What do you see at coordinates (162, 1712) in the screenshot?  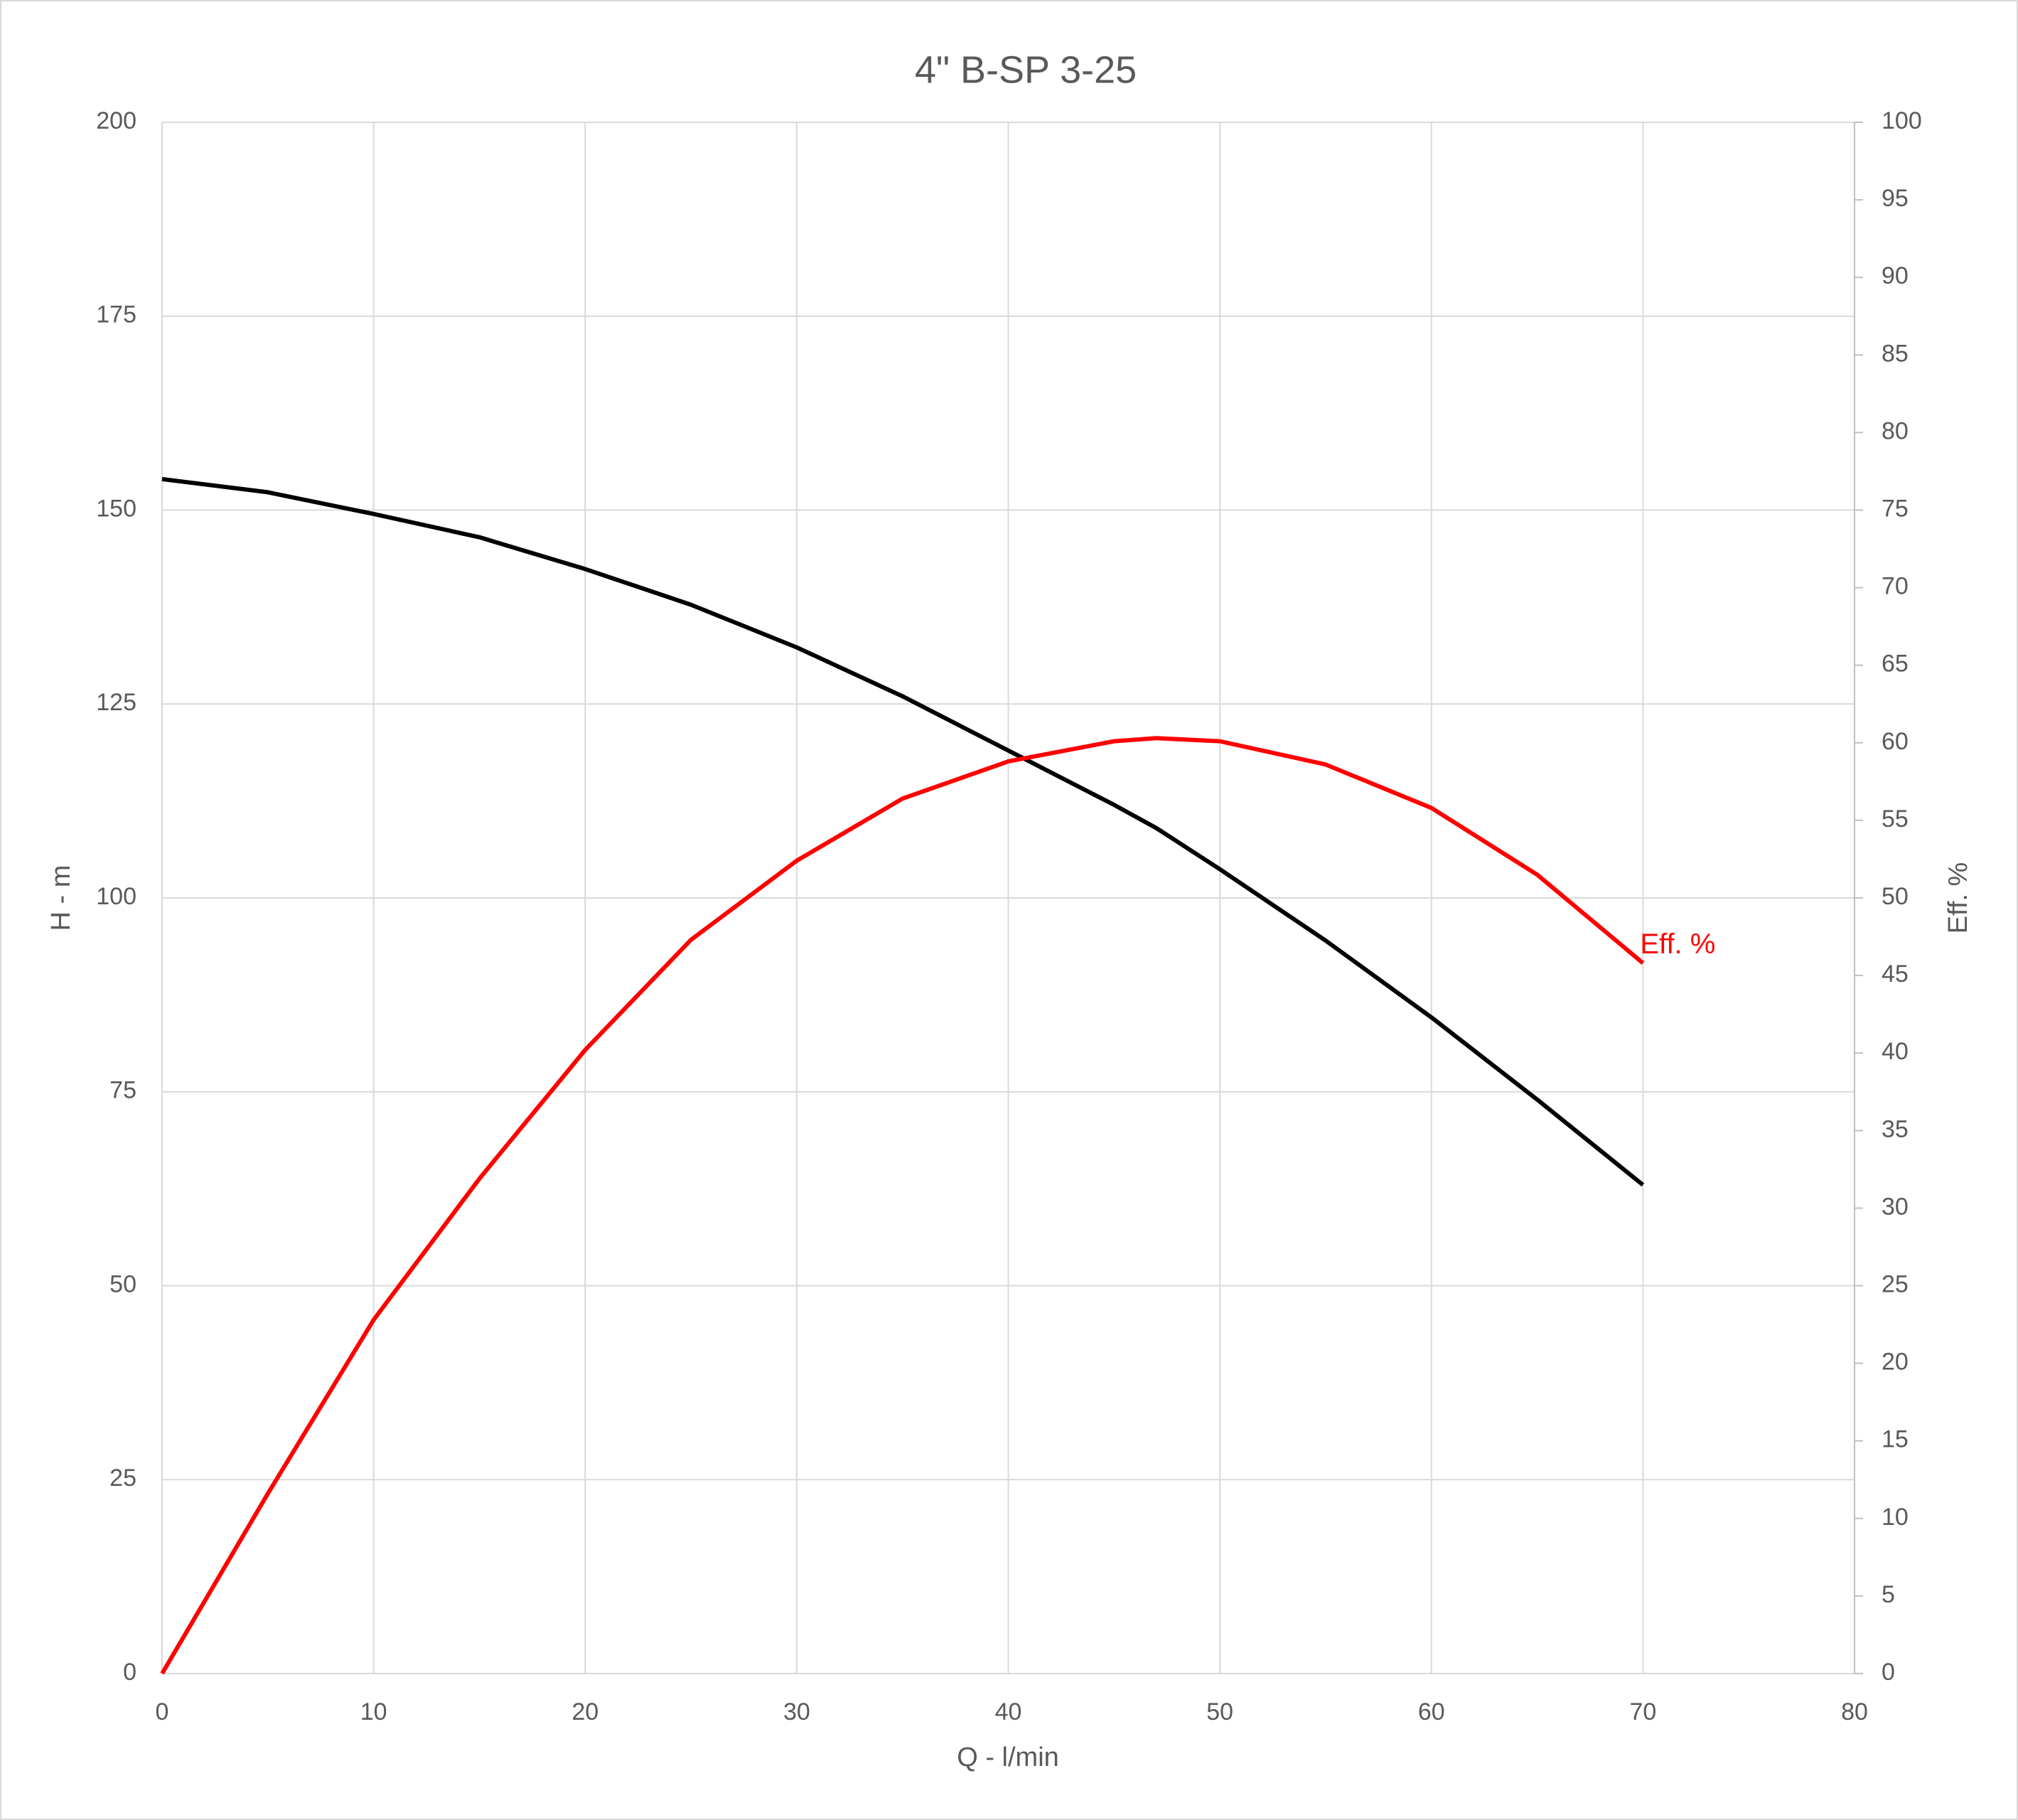 I see `x-tick-label: 0` at bounding box center [162, 1712].